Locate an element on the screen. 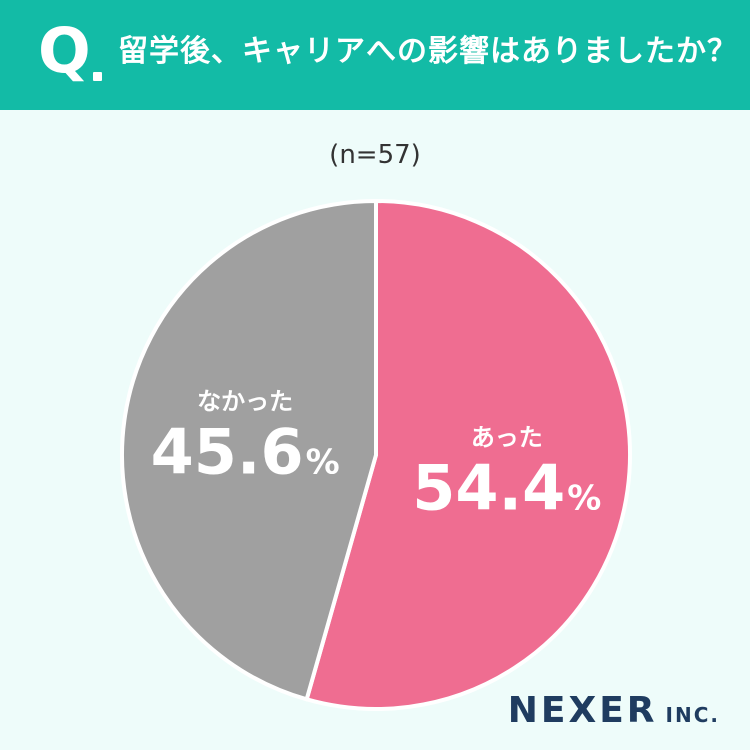  header-bar: Q 留学後、キャリアへの影響はありましたか？ is located at coordinates (375, 55).